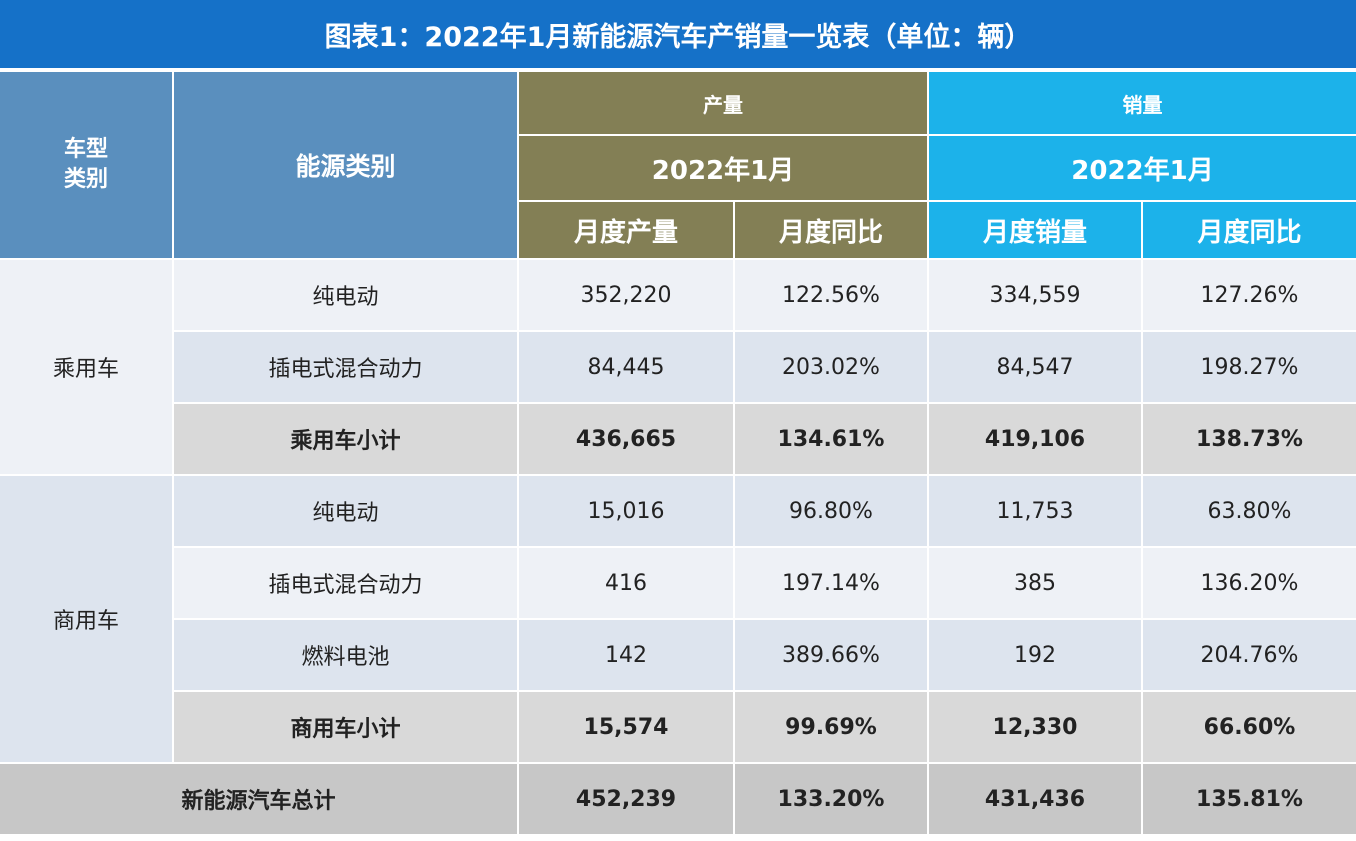 The width and height of the screenshot is (1356, 841). I want to click on table-title: 图表1：2022年1月新能源汽车产销量一览表（单位：辆）, so click(678, 34).